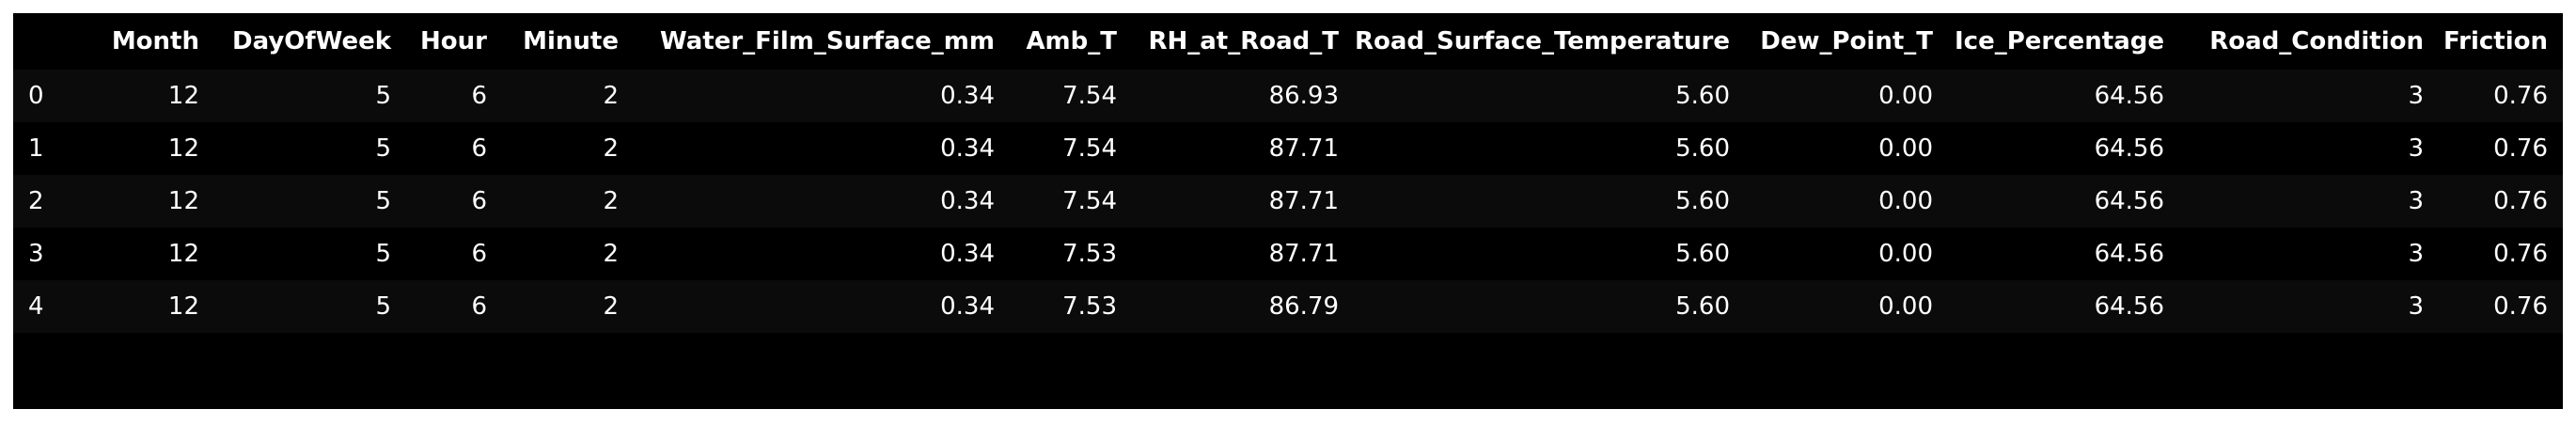  I want to click on column-header-water-film-surface-mm: Water_Film_Surface_mm, so click(827, 41).